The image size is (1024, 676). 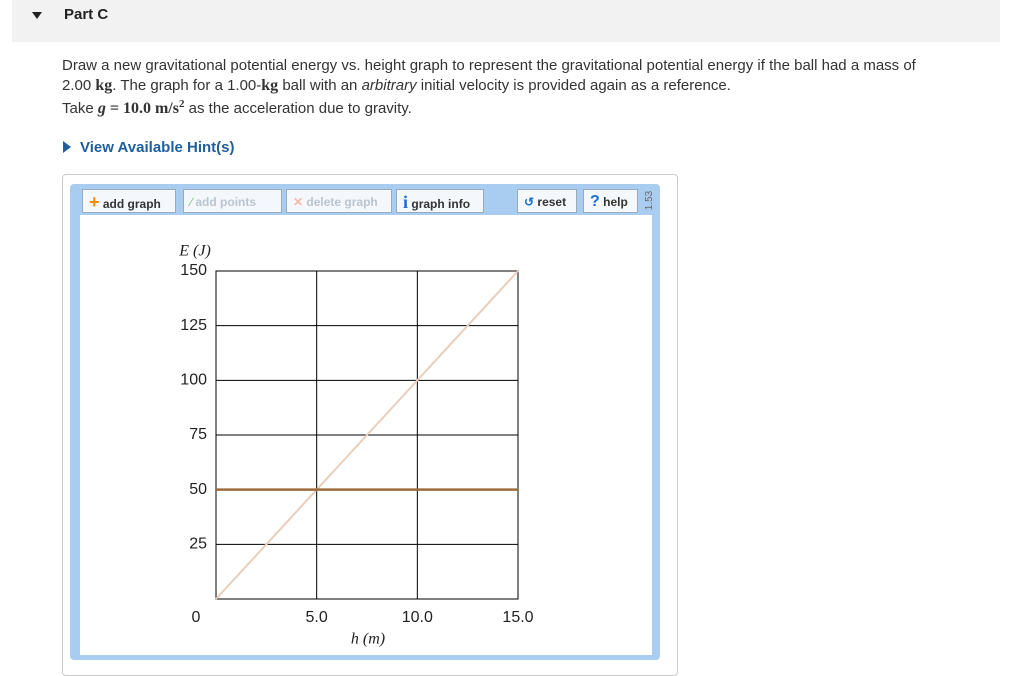 What do you see at coordinates (552, 202) in the screenshot?
I see `label: reset` at bounding box center [552, 202].